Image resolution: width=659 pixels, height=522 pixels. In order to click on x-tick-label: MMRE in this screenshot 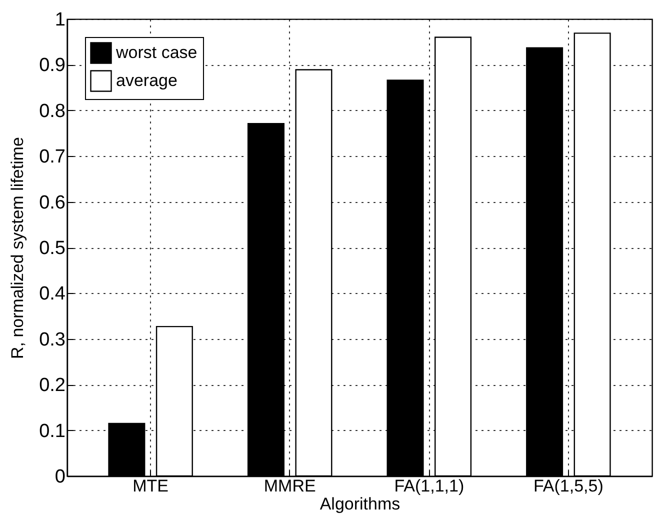, I will do `click(290, 486)`.